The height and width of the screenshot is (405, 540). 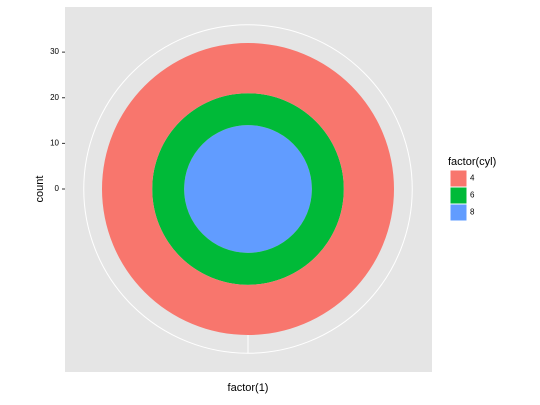 I want to click on legend-label: 4, so click(x=472, y=178).